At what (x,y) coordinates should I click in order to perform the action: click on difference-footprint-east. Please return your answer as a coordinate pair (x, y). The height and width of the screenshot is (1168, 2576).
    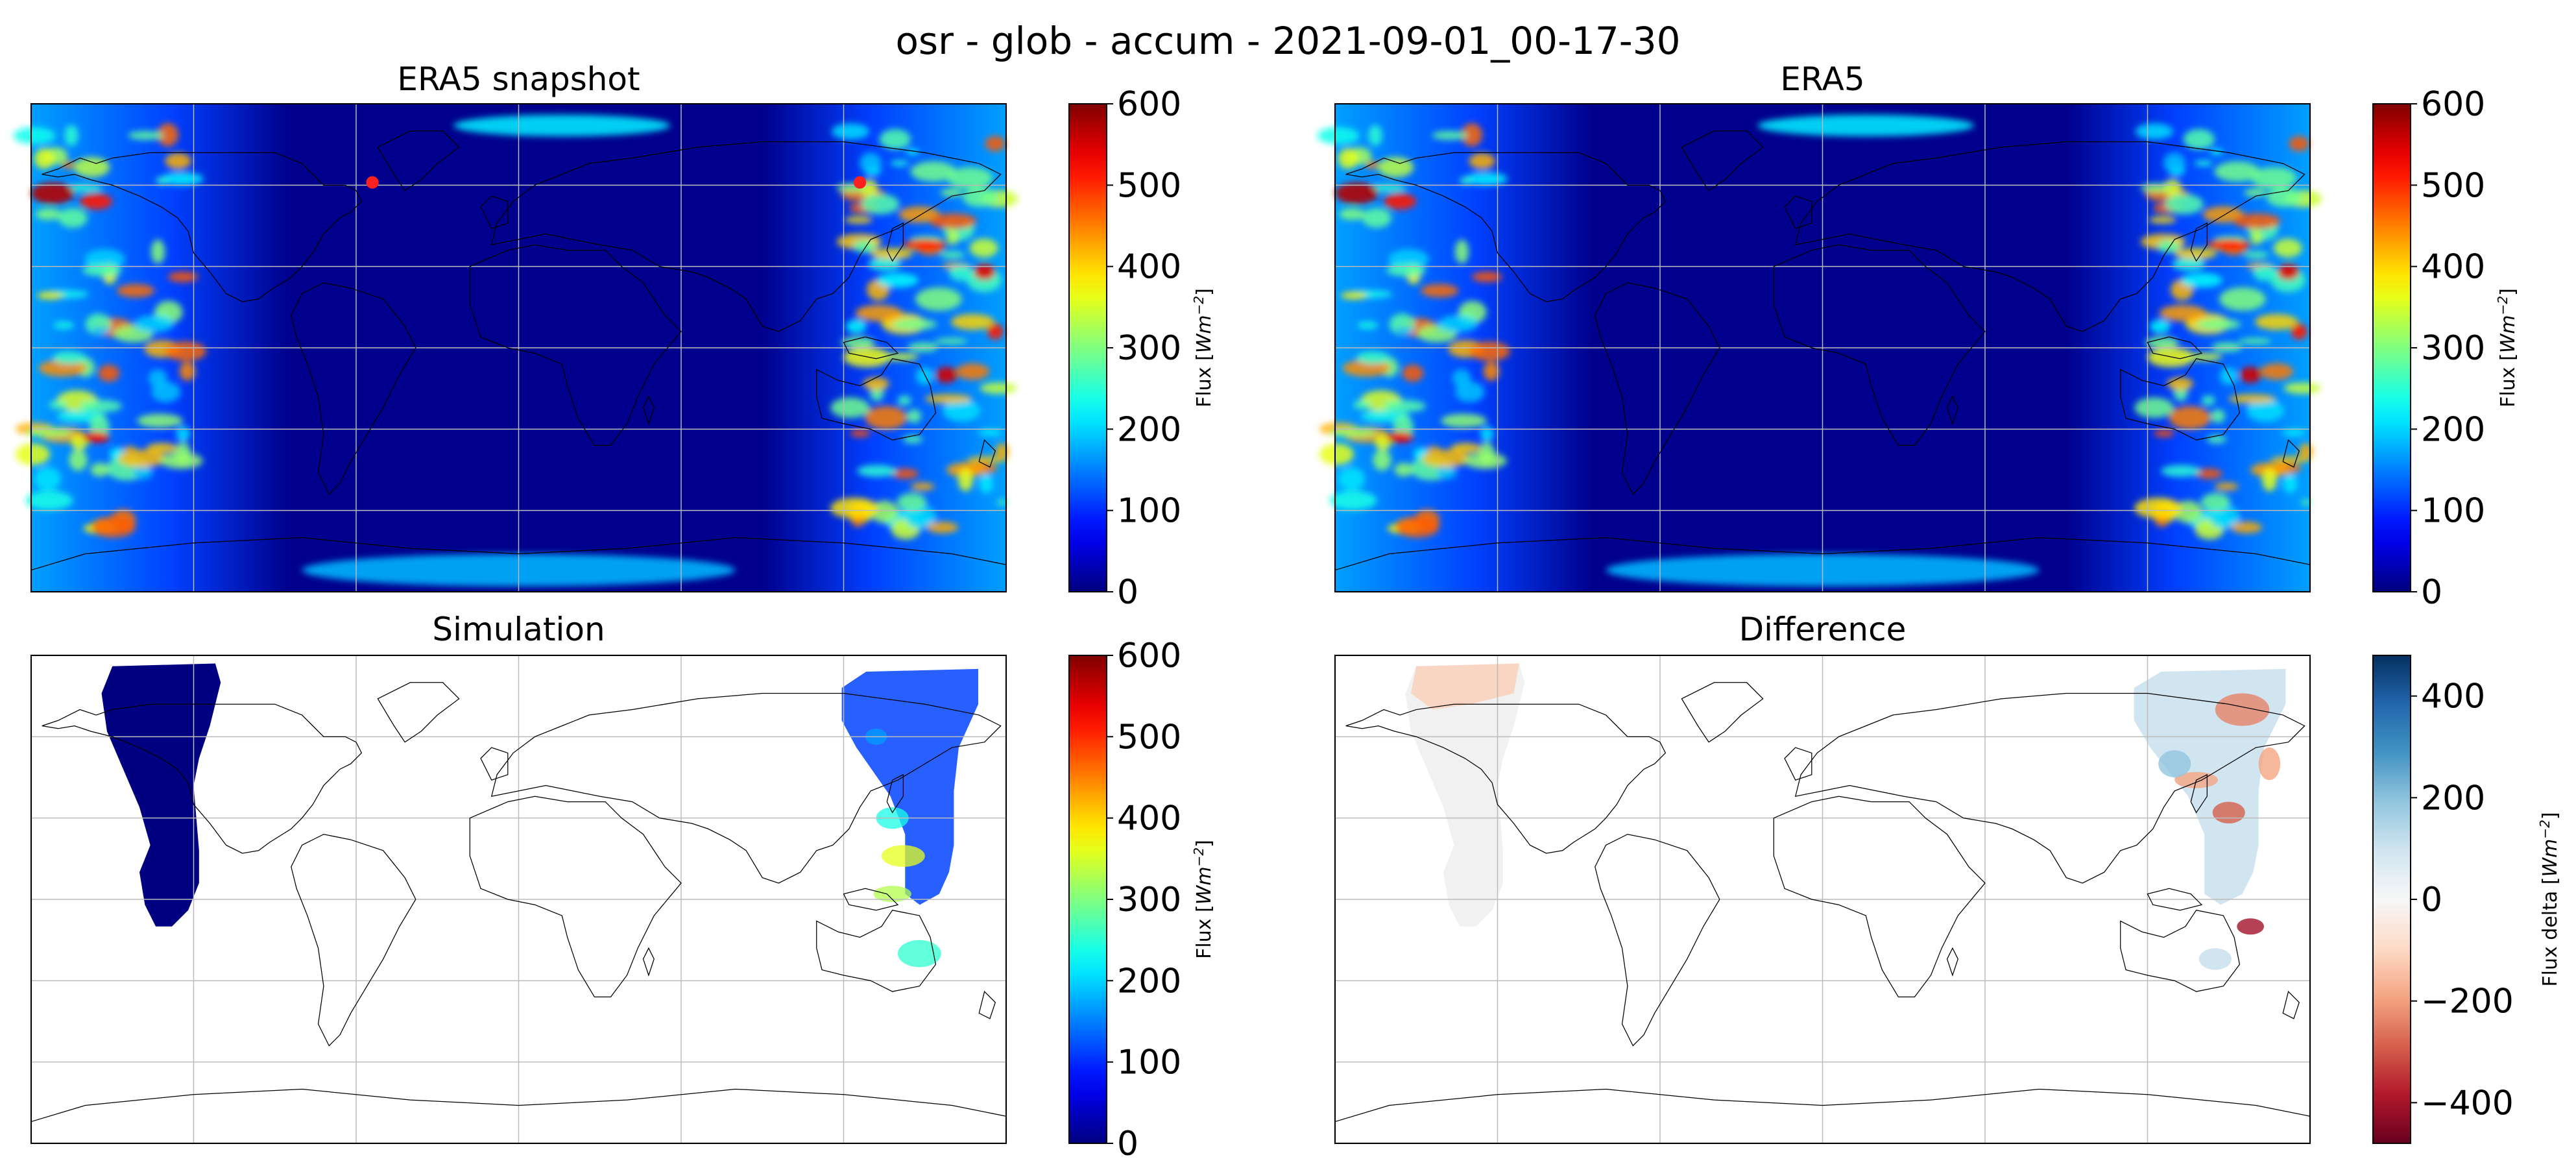
    Looking at the image, I should click on (2210, 786).